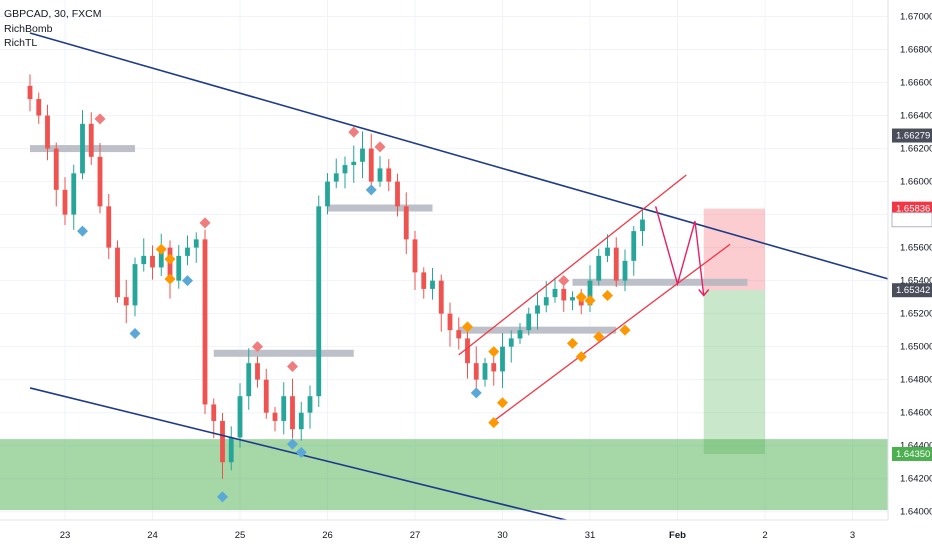 Image resolution: width=932 pixels, height=550 pixels. Describe the element at coordinates (240, 535) in the screenshot. I see `time-tick-label: 25` at that location.